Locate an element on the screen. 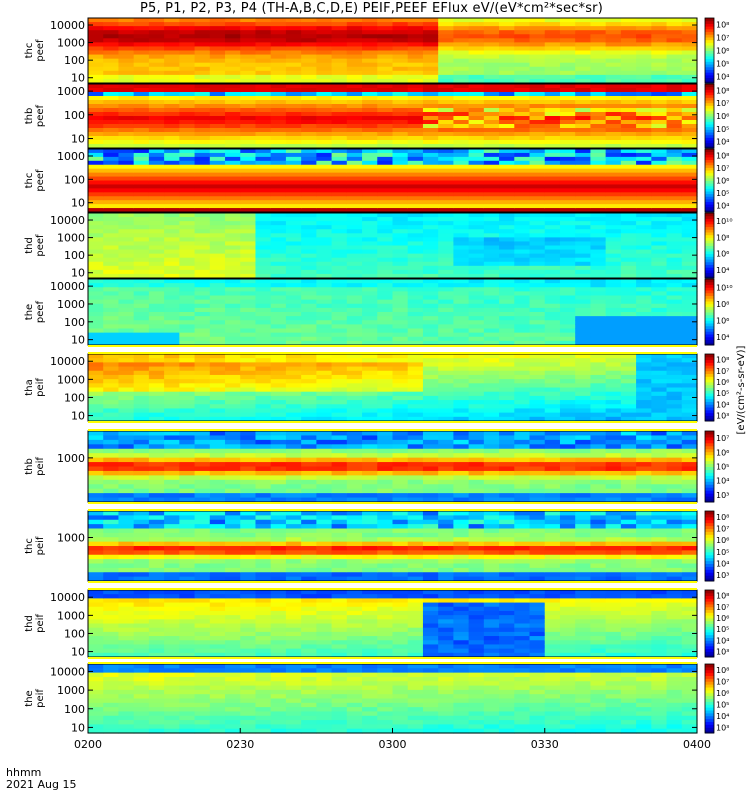 The width and height of the screenshot is (750, 800). colorbar-tick-label: 10⁸ is located at coordinates (722, 237).